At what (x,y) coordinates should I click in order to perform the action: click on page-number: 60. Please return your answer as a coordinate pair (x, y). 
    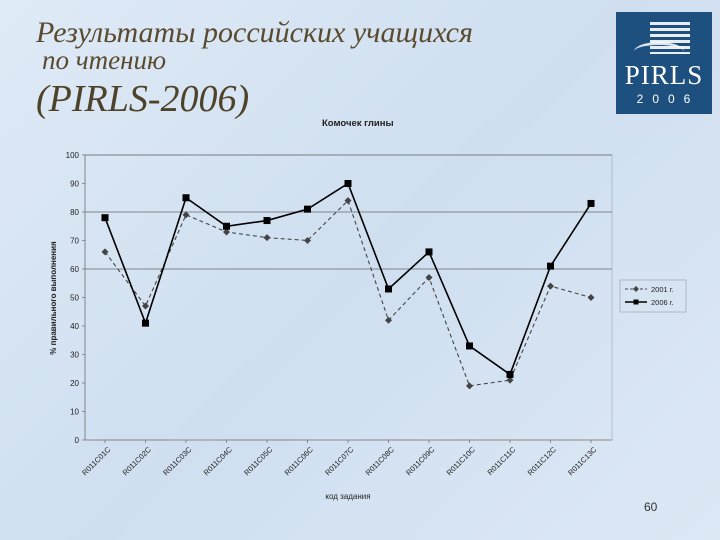
    Looking at the image, I should click on (651, 507).